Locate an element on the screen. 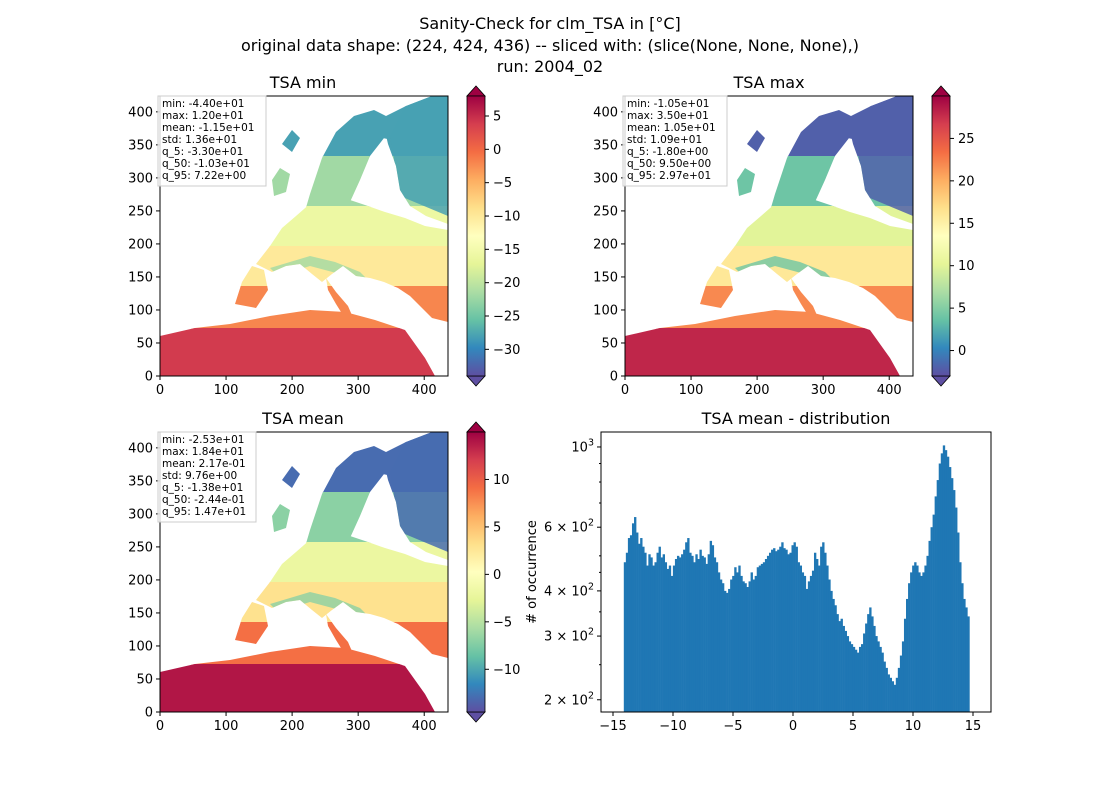 This screenshot has height=800, width=1100. stats-box-bg-mean is located at coordinates (207, 477).